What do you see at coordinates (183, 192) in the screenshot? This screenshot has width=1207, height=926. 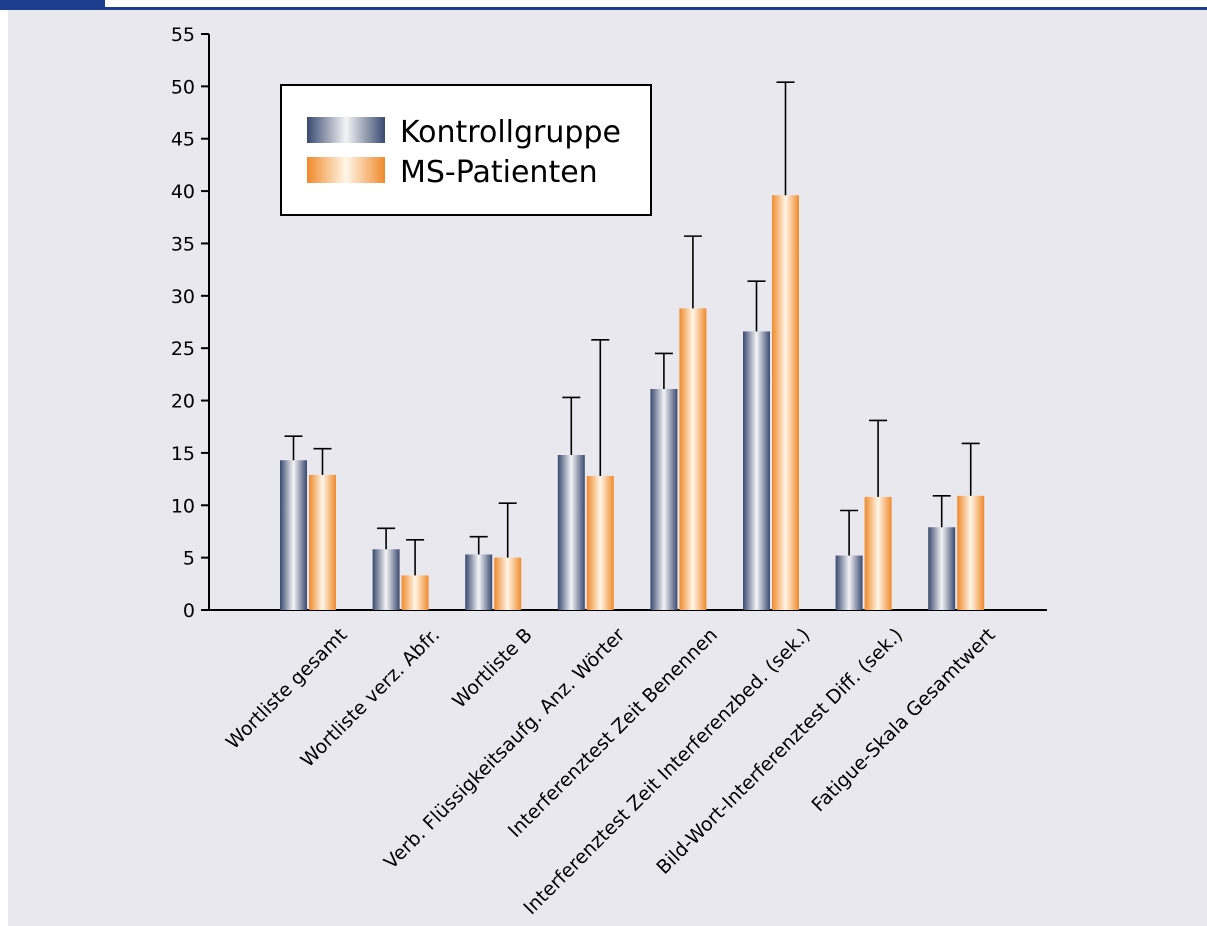 I see `y-tick-label: 40` at bounding box center [183, 192].